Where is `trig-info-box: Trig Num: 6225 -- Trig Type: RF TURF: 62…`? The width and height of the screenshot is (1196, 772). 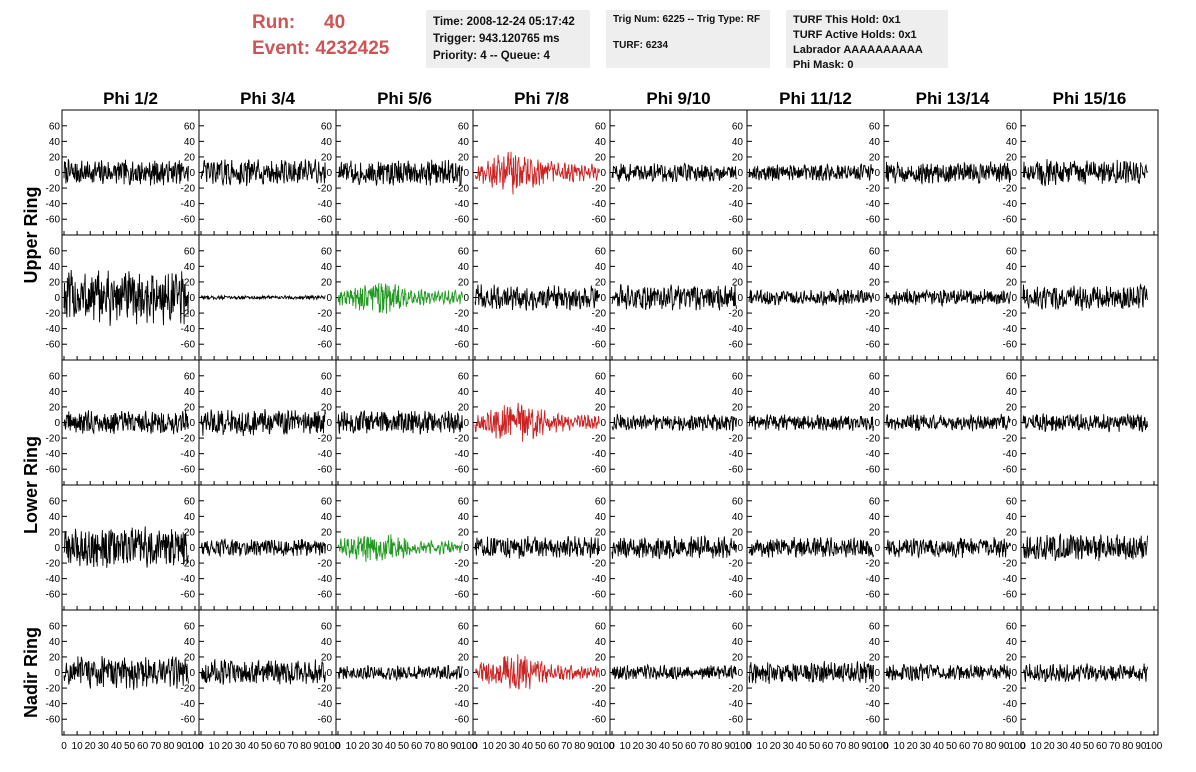
trig-info-box: Trig Num: 6225 -- Trig Type: RF TURF: 62… is located at coordinates (688, 39).